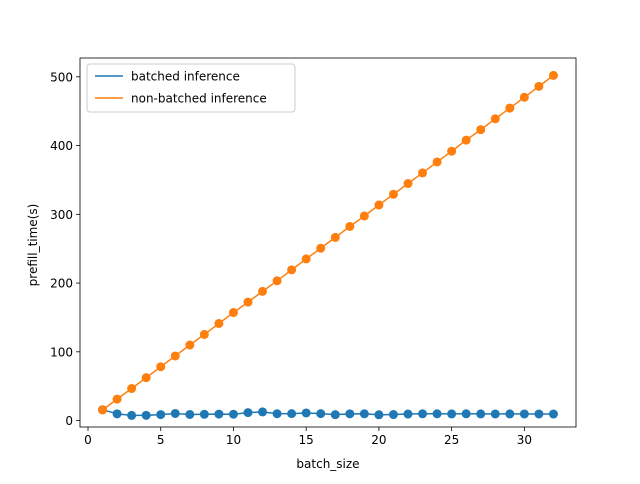 The height and width of the screenshot is (484, 640). What do you see at coordinates (61, 352) in the screenshot?
I see `y-tick-label: 100` at bounding box center [61, 352].